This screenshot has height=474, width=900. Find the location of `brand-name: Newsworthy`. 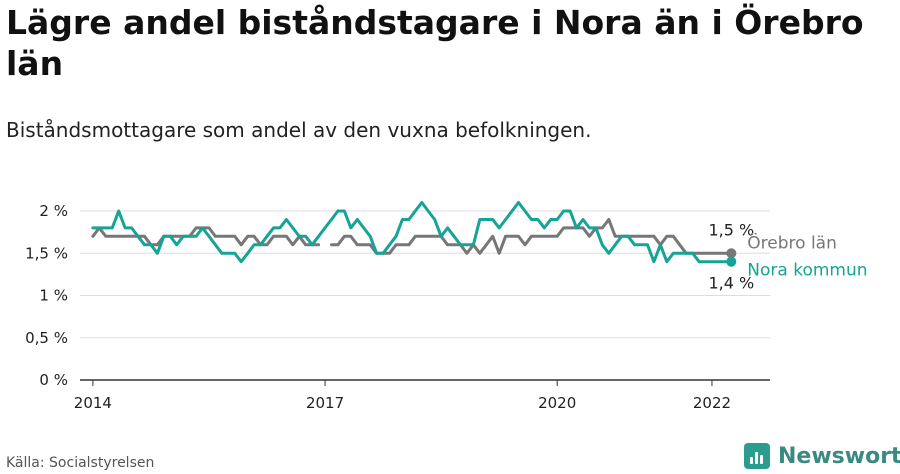

brand-name: Newsworthy is located at coordinates (839, 456).